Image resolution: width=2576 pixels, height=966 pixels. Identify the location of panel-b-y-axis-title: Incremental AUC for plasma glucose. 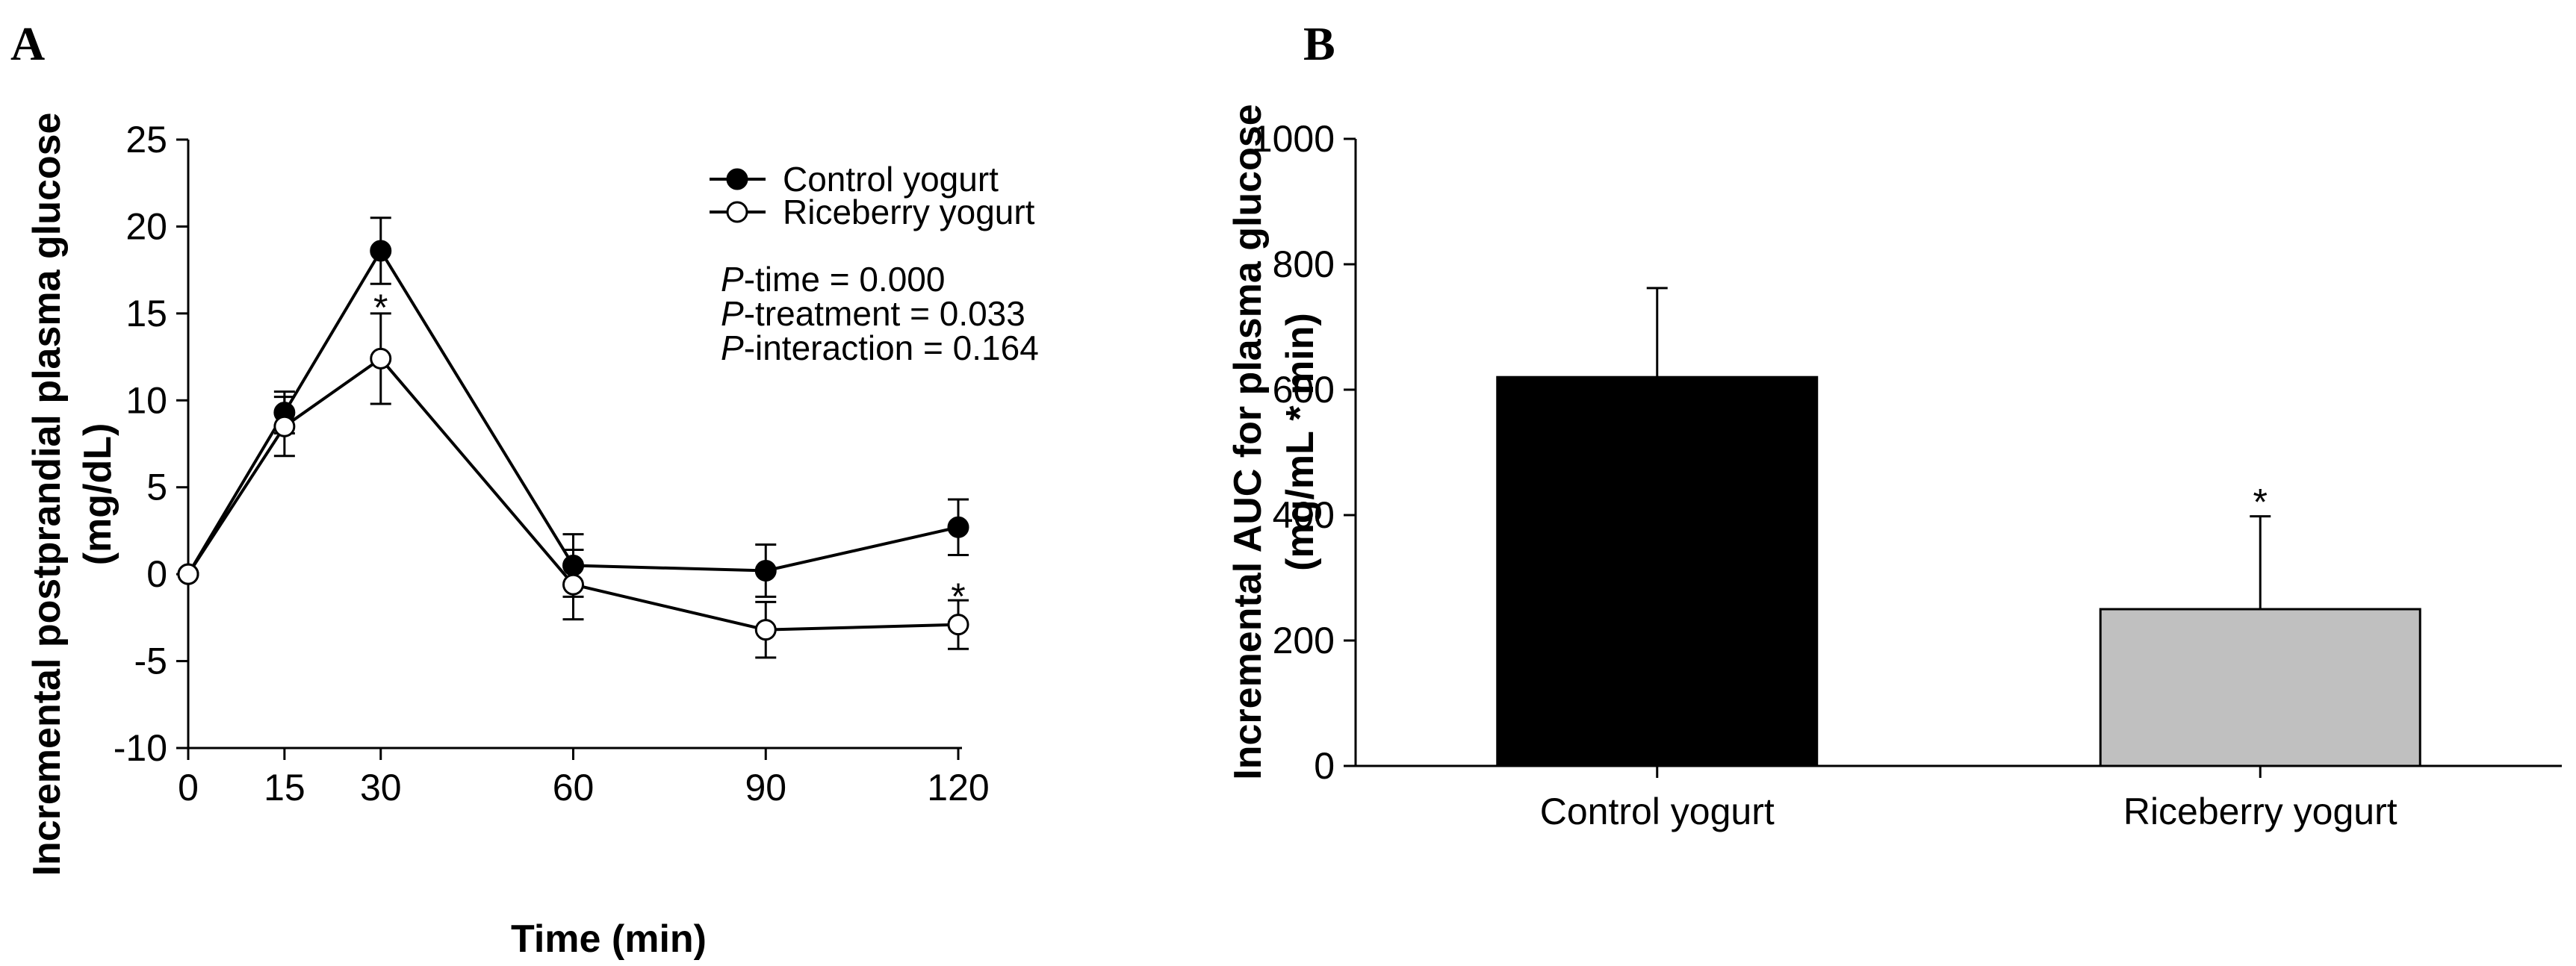
(1248, 442).